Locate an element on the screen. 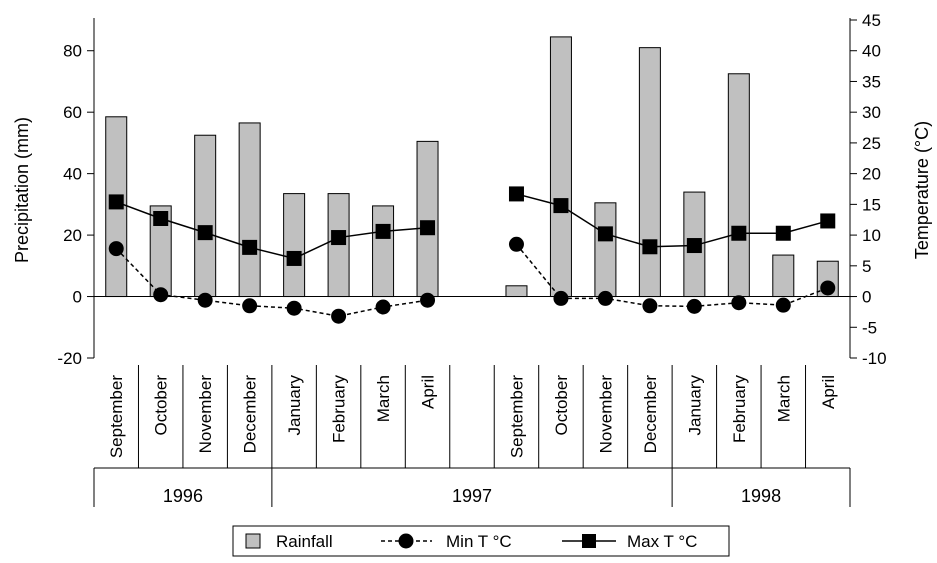 This screenshot has width=937, height=563. legend: Rainfall Min T °C Max T °C is located at coordinates (481, 541).